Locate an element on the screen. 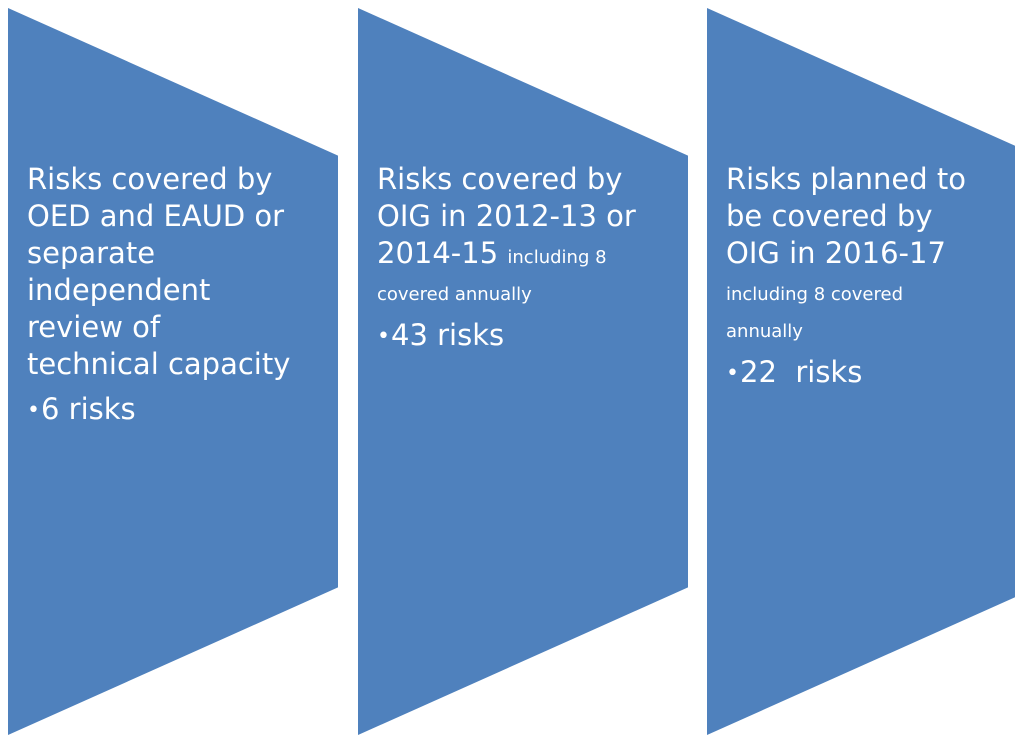 The width and height of the screenshot is (1015, 735). step-3-bullet: 22 risks is located at coordinates (870, 373).